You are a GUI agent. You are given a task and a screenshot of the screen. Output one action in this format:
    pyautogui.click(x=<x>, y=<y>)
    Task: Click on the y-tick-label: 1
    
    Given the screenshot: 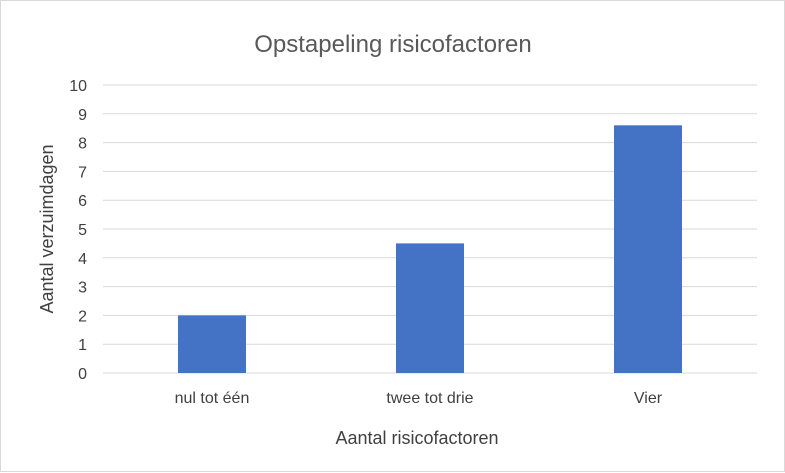 What is the action you would take?
    pyautogui.click(x=82, y=345)
    